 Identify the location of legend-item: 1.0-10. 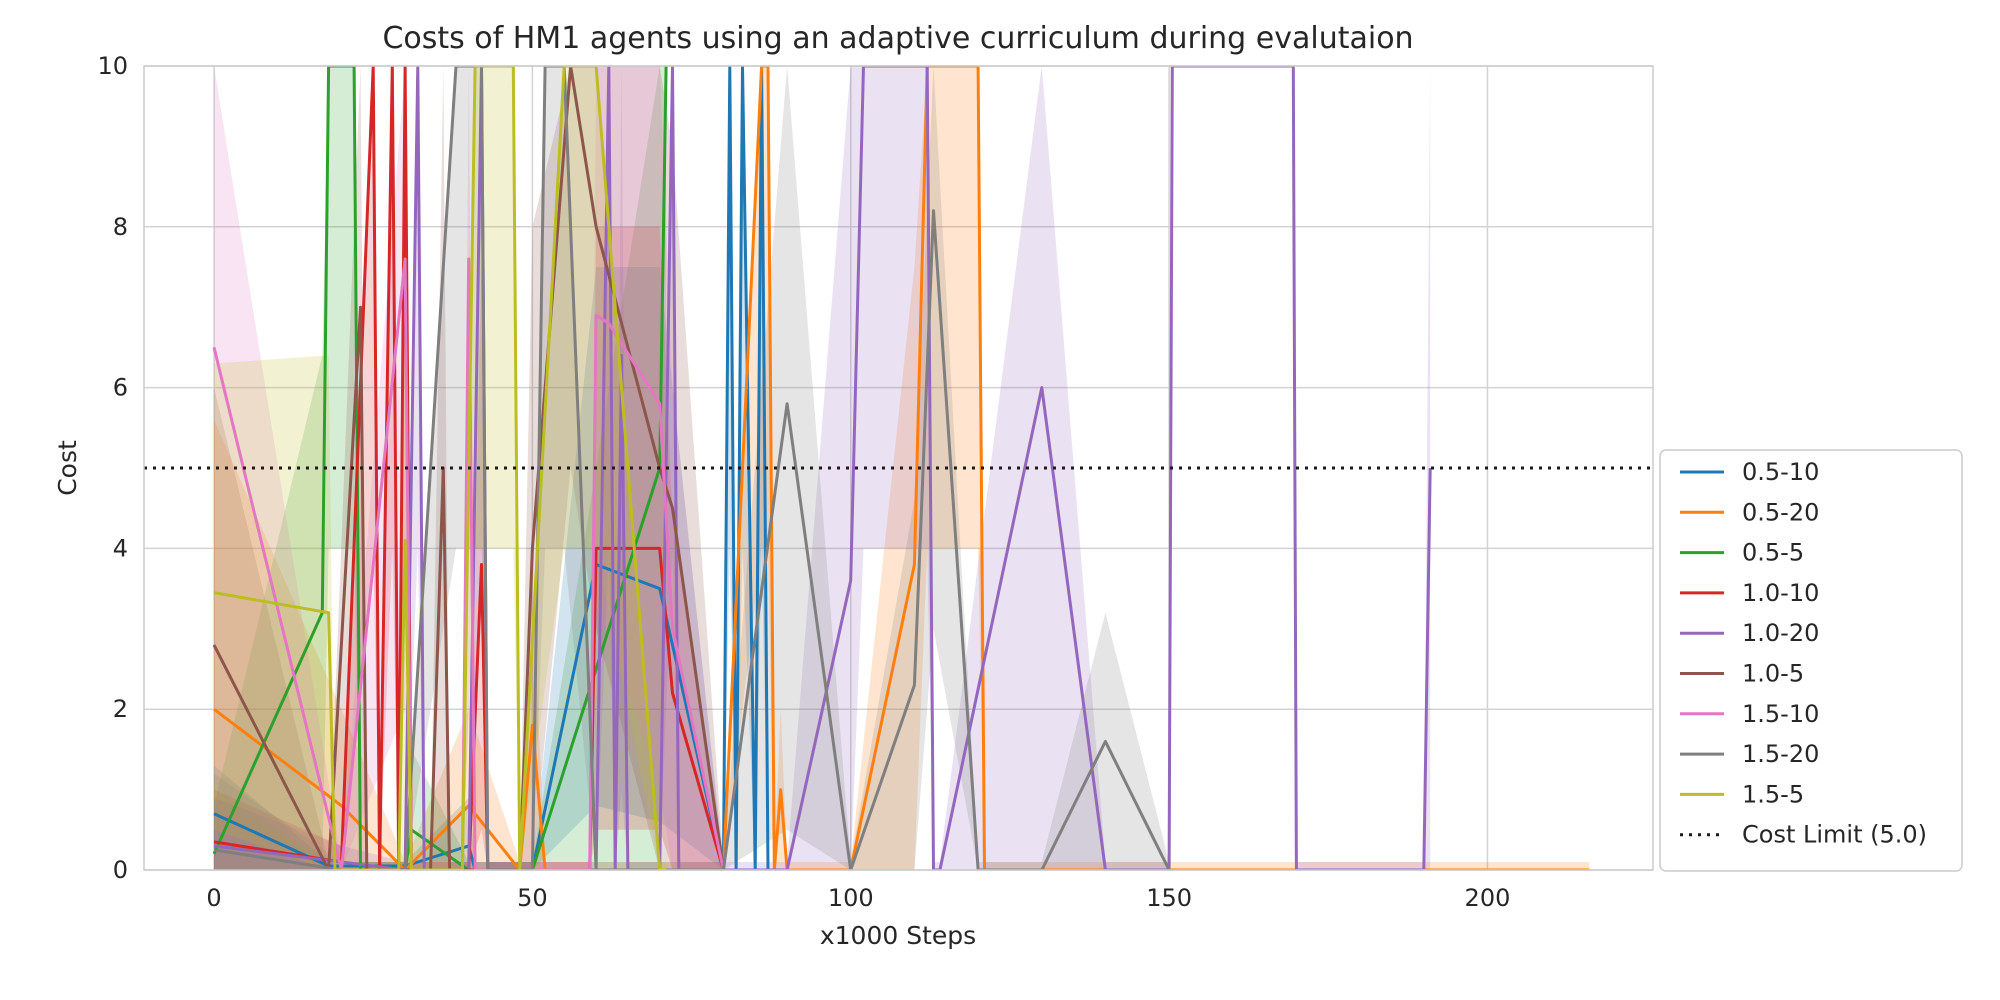
(1749, 593).